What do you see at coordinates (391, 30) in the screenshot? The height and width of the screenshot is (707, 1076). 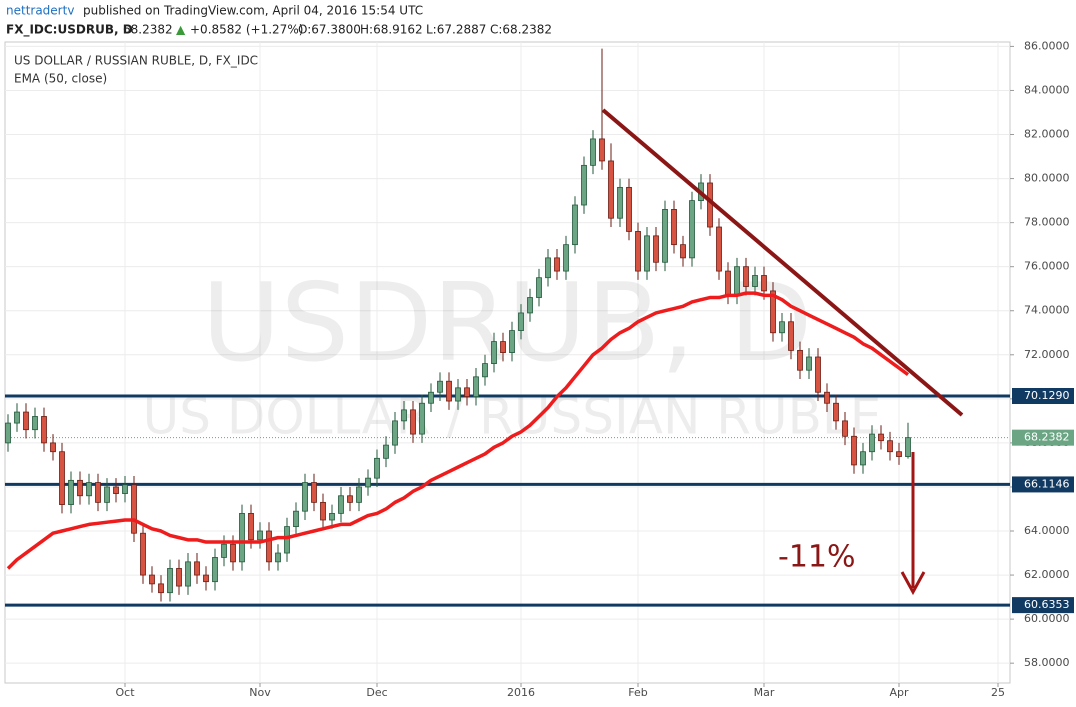 I see `high: H:68.9162` at bounding box center [391, 30].